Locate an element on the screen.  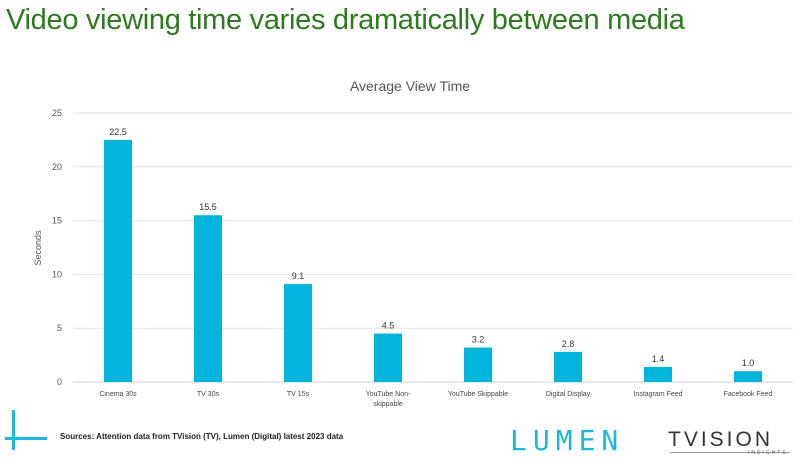
x-tick-label: Cinema 30s is located at coordinates (118, 394).